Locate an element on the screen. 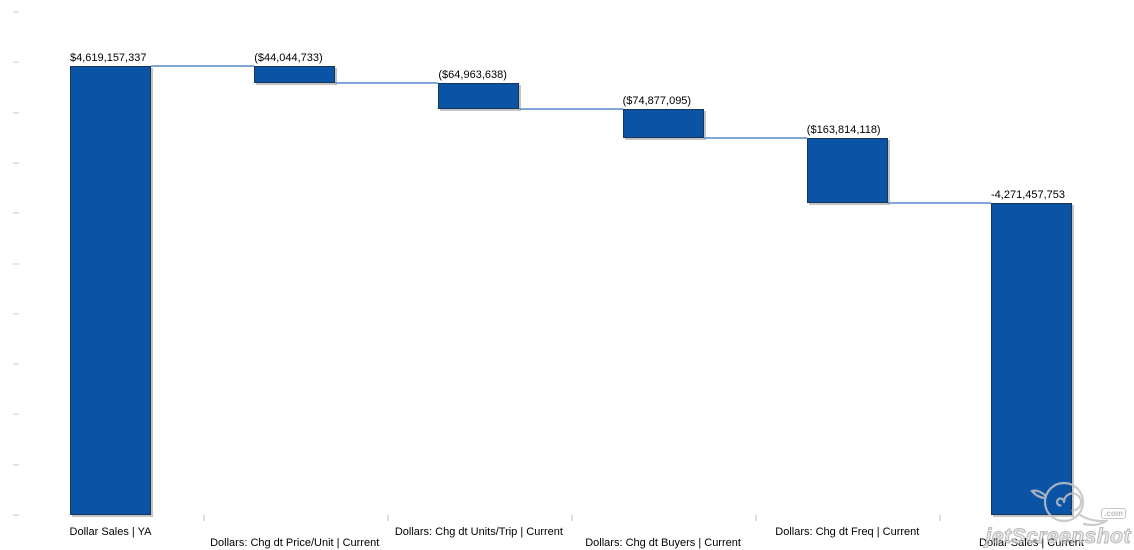  bar-value-label: $4,619,157,337 is located at coordinates (108, 58).